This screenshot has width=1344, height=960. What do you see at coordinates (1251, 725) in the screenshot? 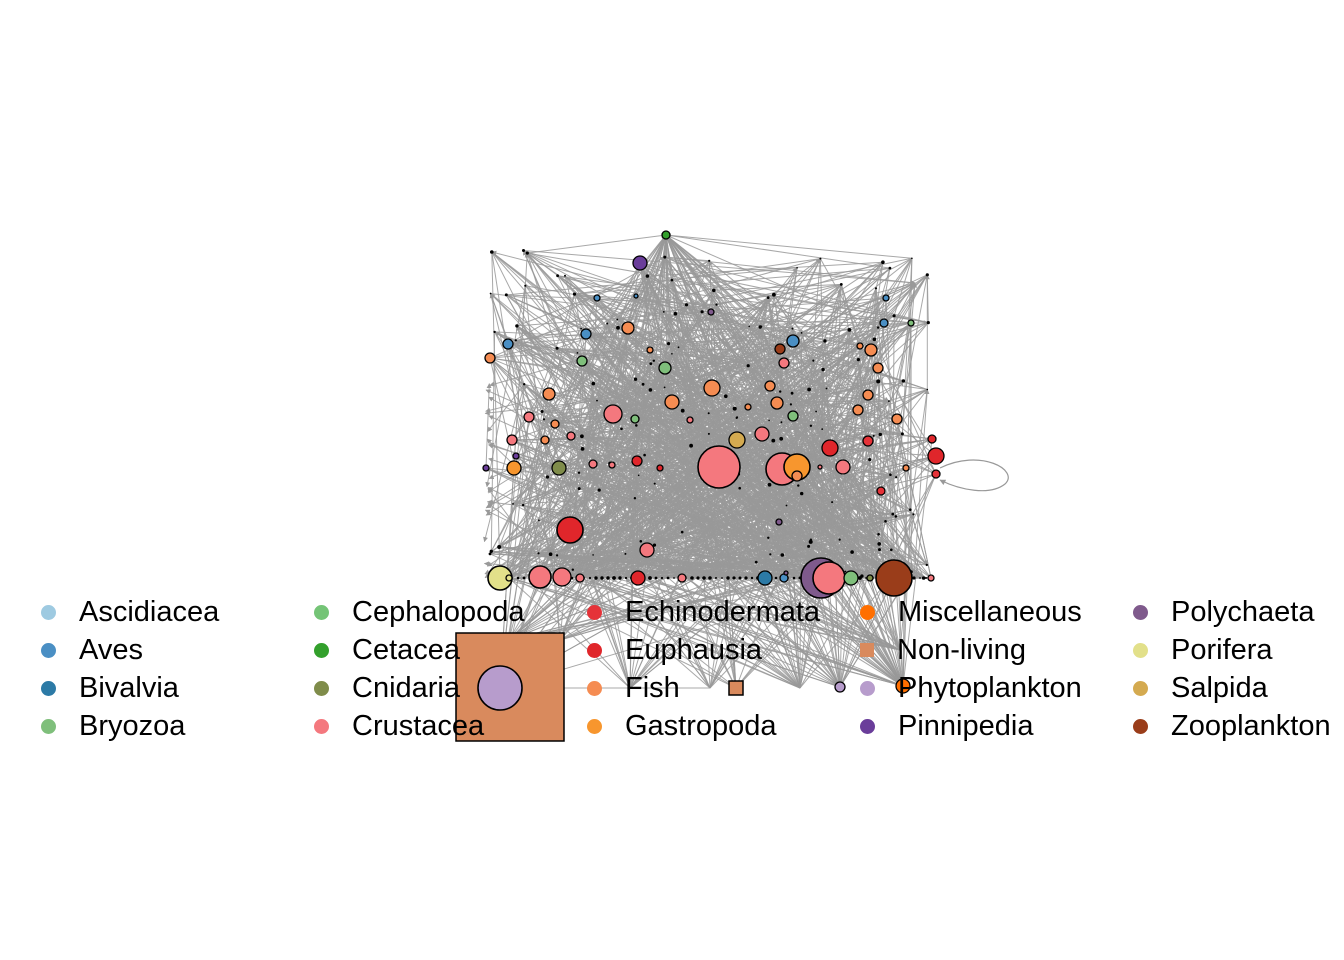
I see `legend-label: Zooplankton` at bounding box center [1251, 725].